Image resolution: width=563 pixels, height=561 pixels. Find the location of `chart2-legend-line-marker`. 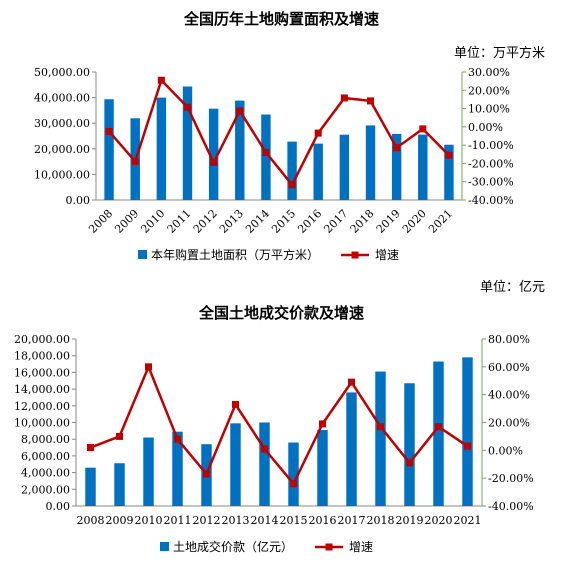

chart2-legend-line-marker is located at coordinates (329, 547).